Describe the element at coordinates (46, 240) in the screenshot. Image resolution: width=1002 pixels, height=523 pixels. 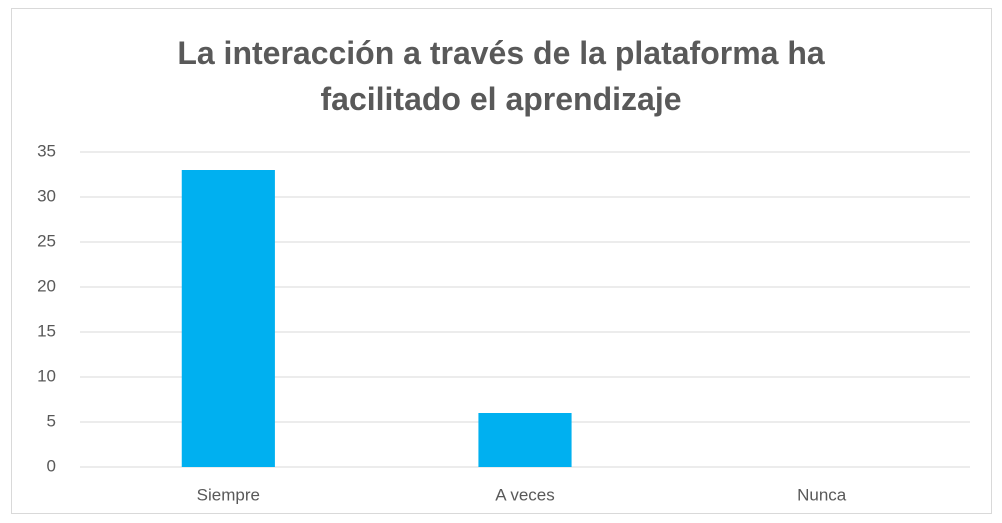
I see `y-tick-label: 25` at that location.